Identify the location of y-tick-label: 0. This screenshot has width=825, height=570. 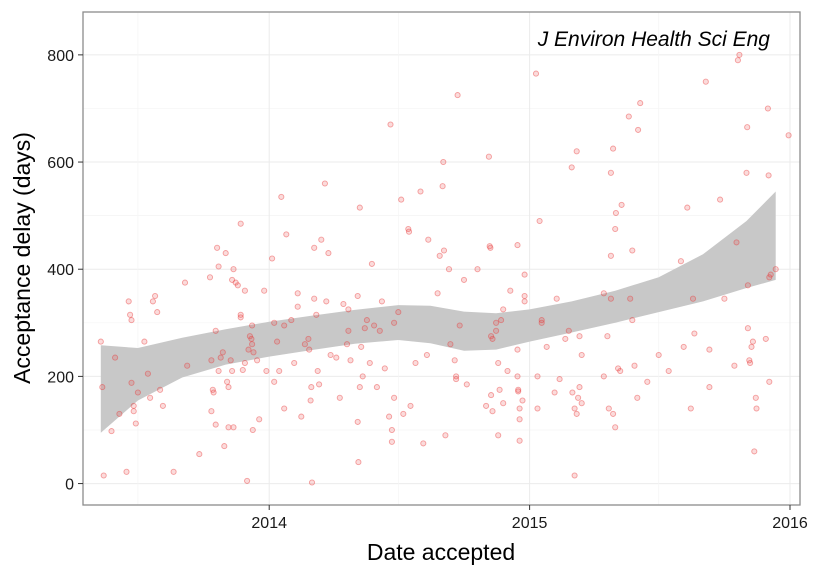
(69, 485).